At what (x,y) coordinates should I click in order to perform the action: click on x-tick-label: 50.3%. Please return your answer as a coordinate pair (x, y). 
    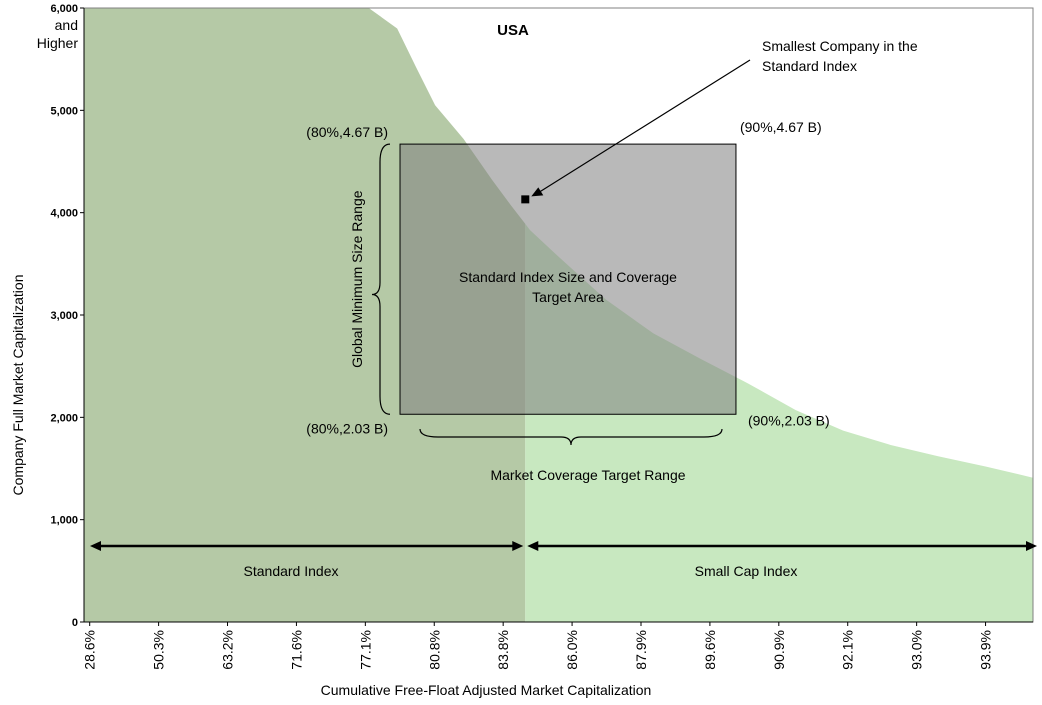
    Looking at the image, I should click on (159, 650).